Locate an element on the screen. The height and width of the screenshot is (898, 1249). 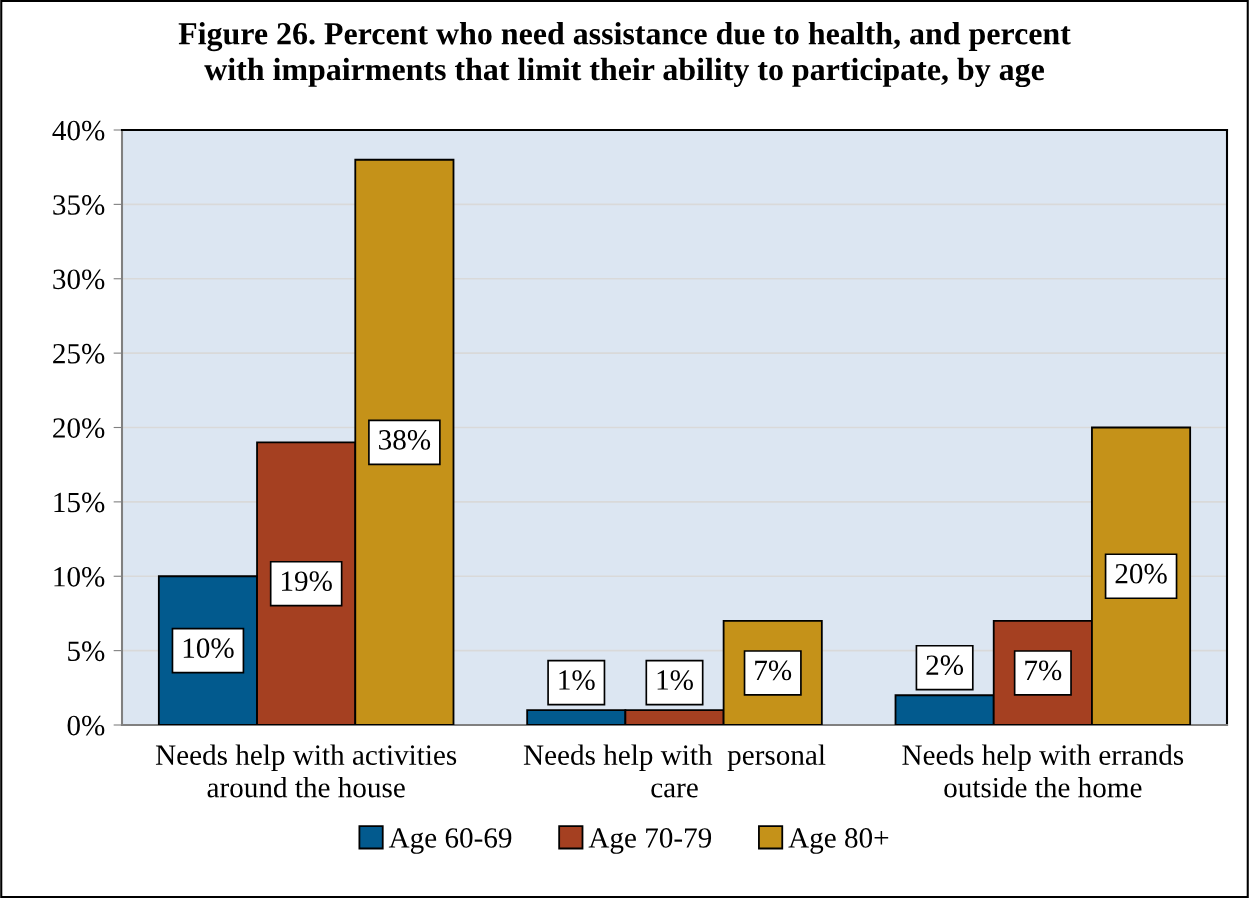
y-tick-label: 30% is located at coordinates (79, 279).